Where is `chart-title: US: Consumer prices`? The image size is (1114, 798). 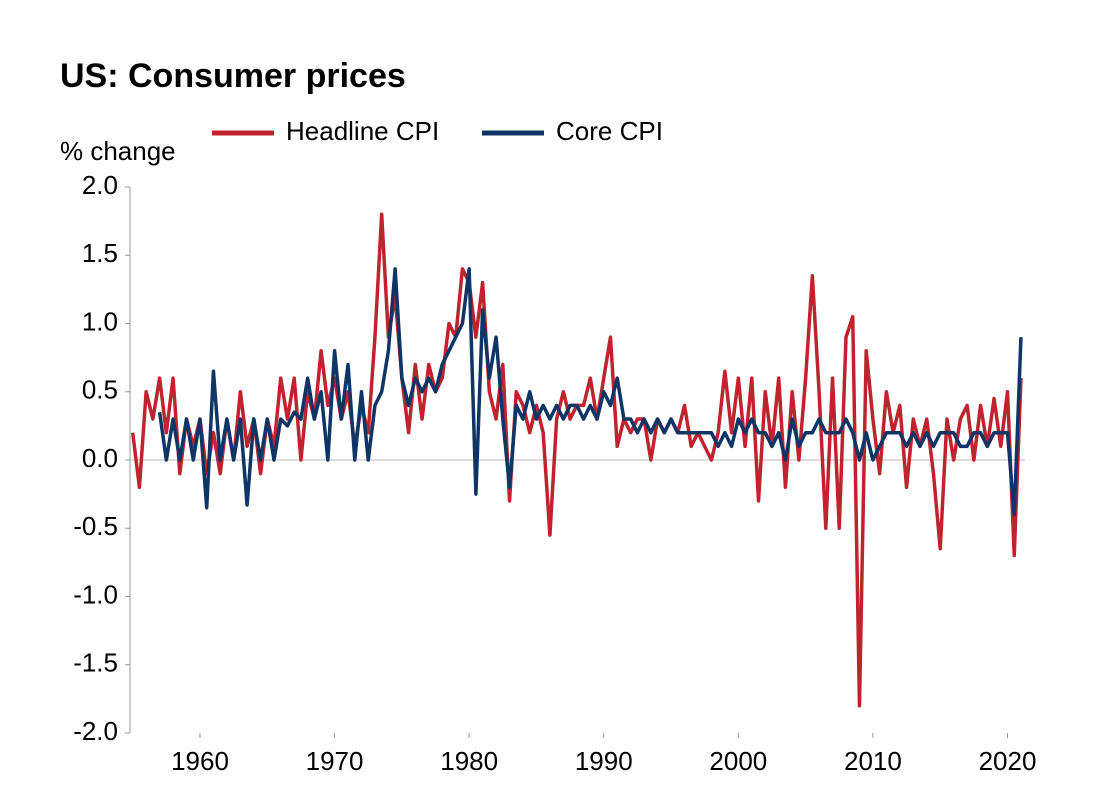
chart-title: US: Consumer prices is located at coordinates (233, 76).